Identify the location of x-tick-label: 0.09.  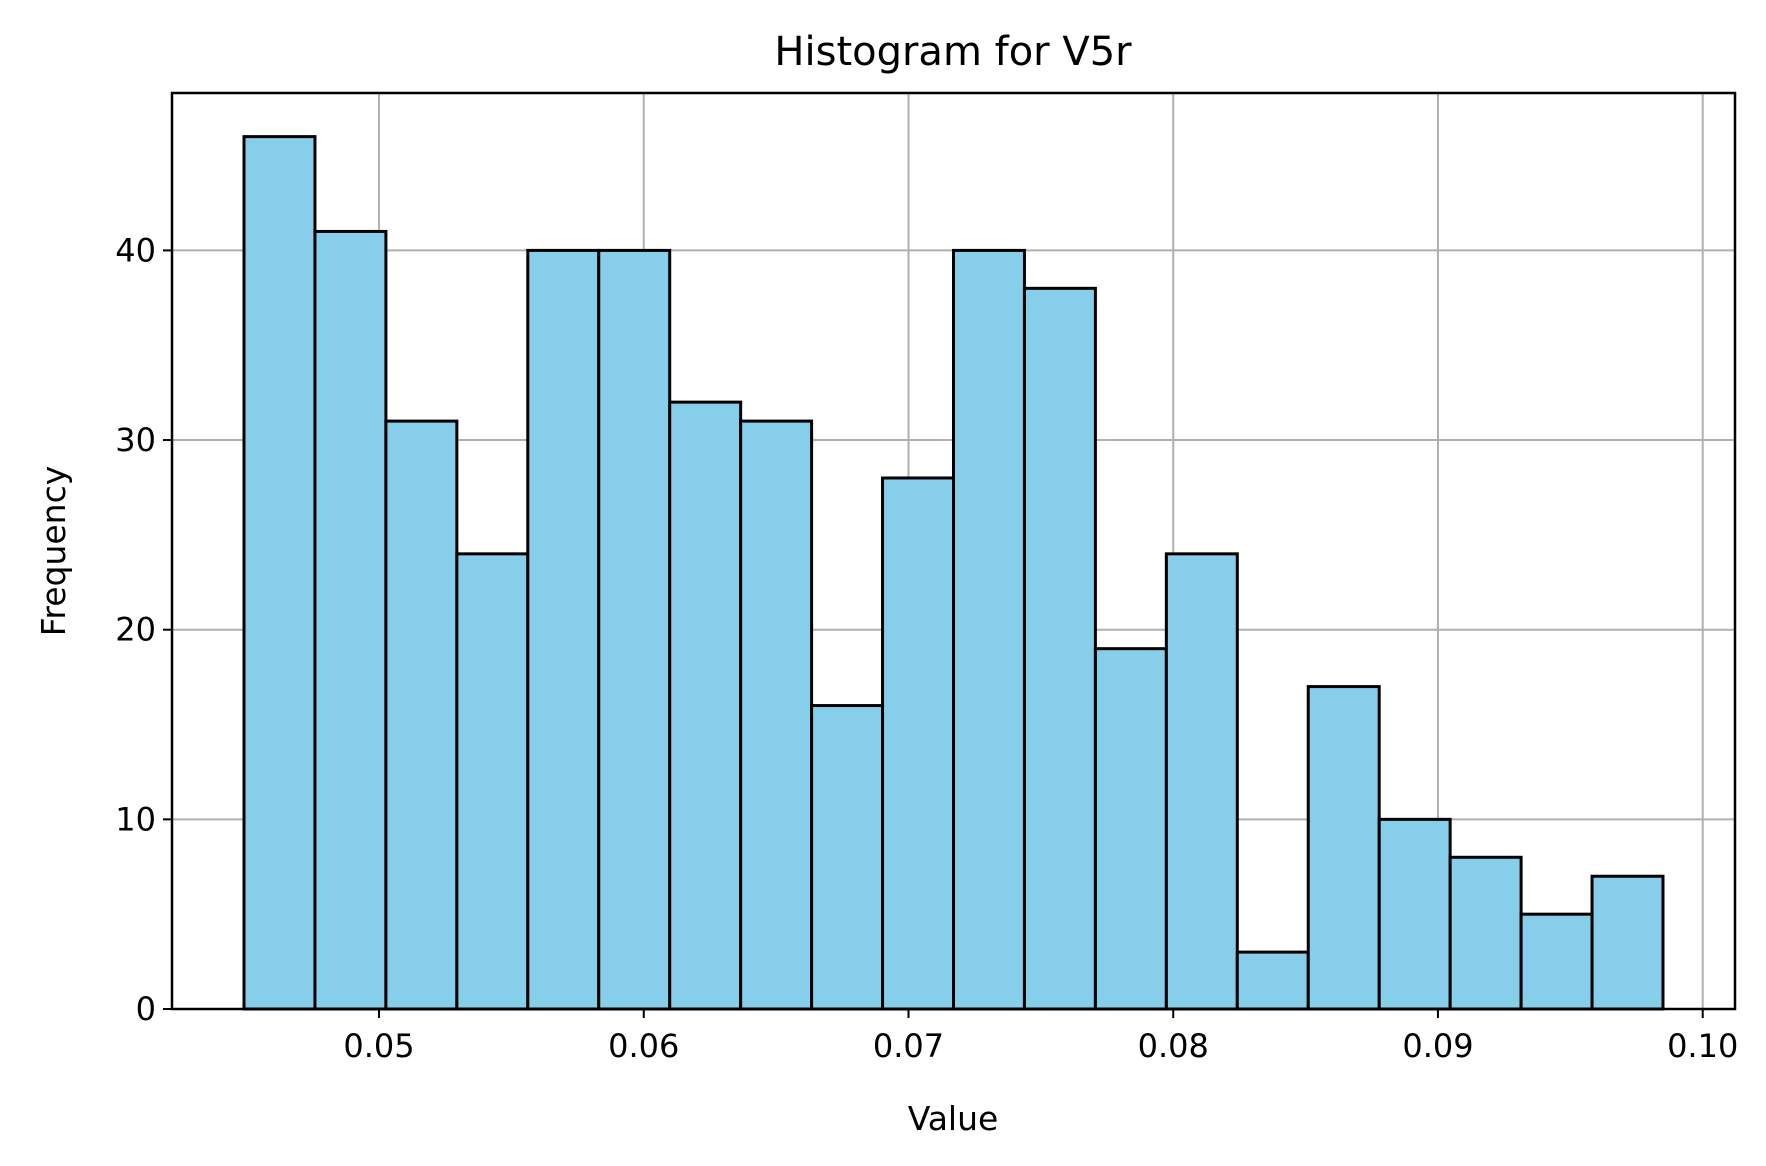
(1437, 1046).